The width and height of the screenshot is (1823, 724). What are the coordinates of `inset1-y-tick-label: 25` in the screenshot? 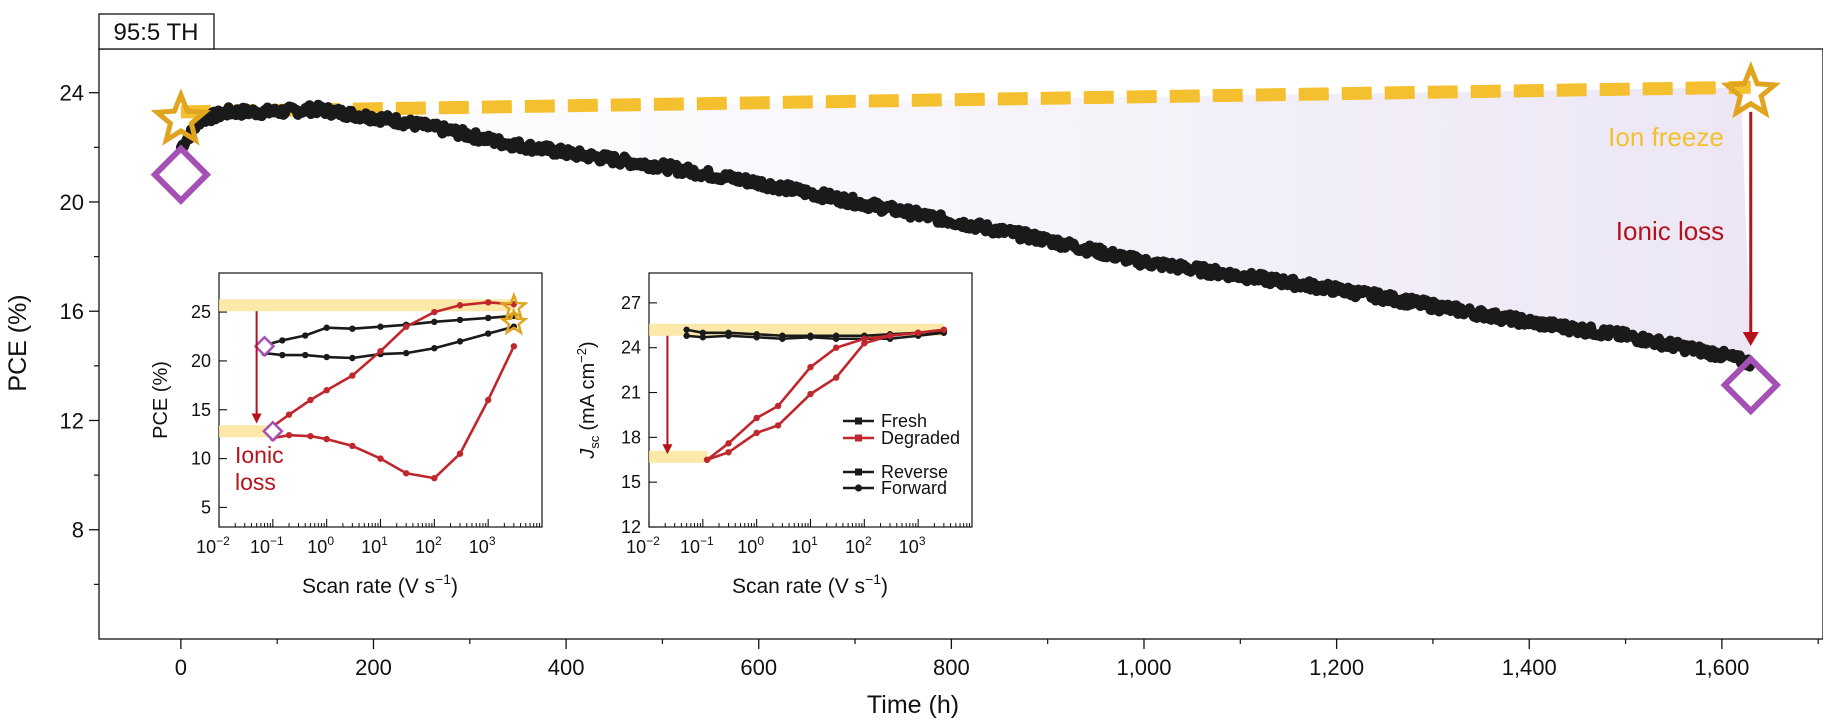 It's located at (201, 312).